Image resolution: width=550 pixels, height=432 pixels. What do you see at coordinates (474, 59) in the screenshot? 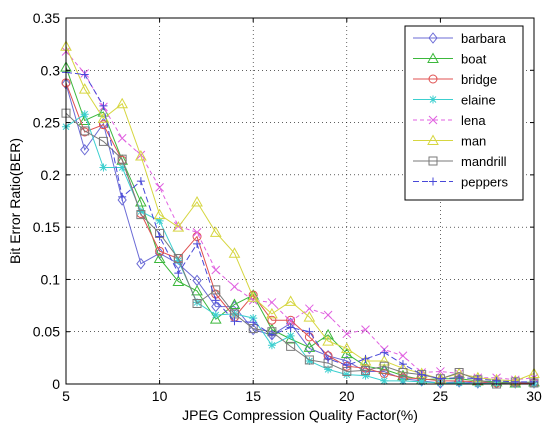
I see `legend-label-boat: boat` at bounding box center [474, 59].